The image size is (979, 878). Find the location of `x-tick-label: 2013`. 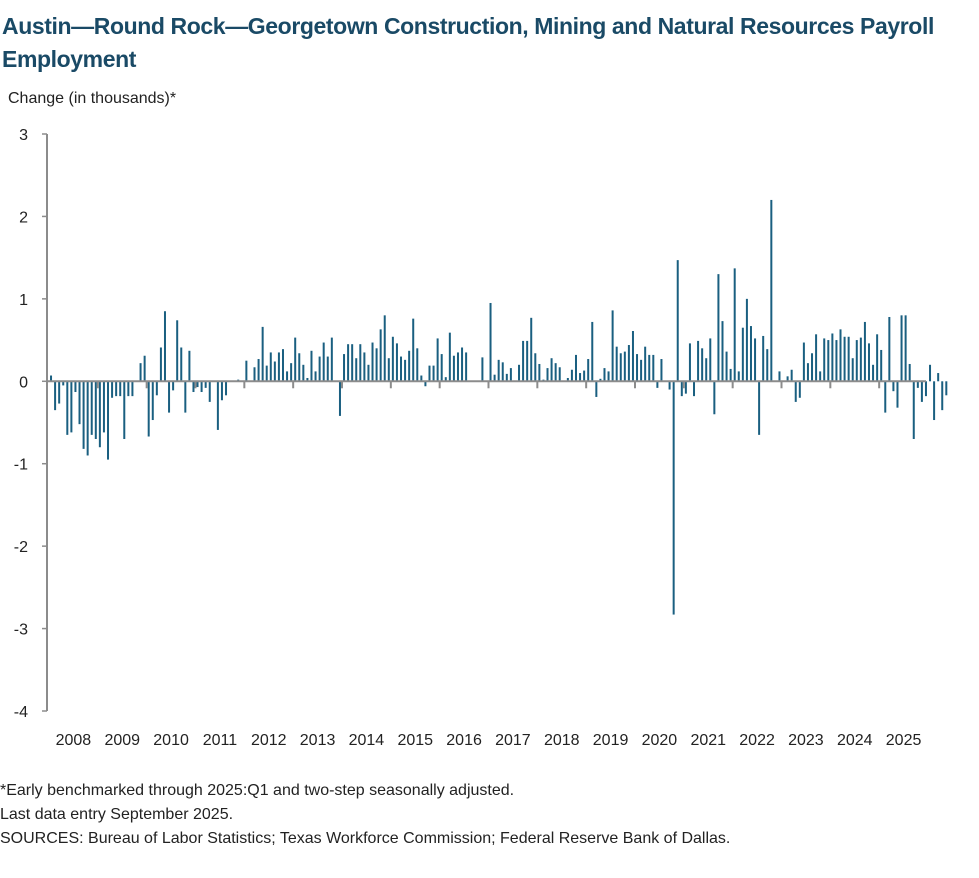

x-tick-label: 2013 is located at coordinates (318, 740).